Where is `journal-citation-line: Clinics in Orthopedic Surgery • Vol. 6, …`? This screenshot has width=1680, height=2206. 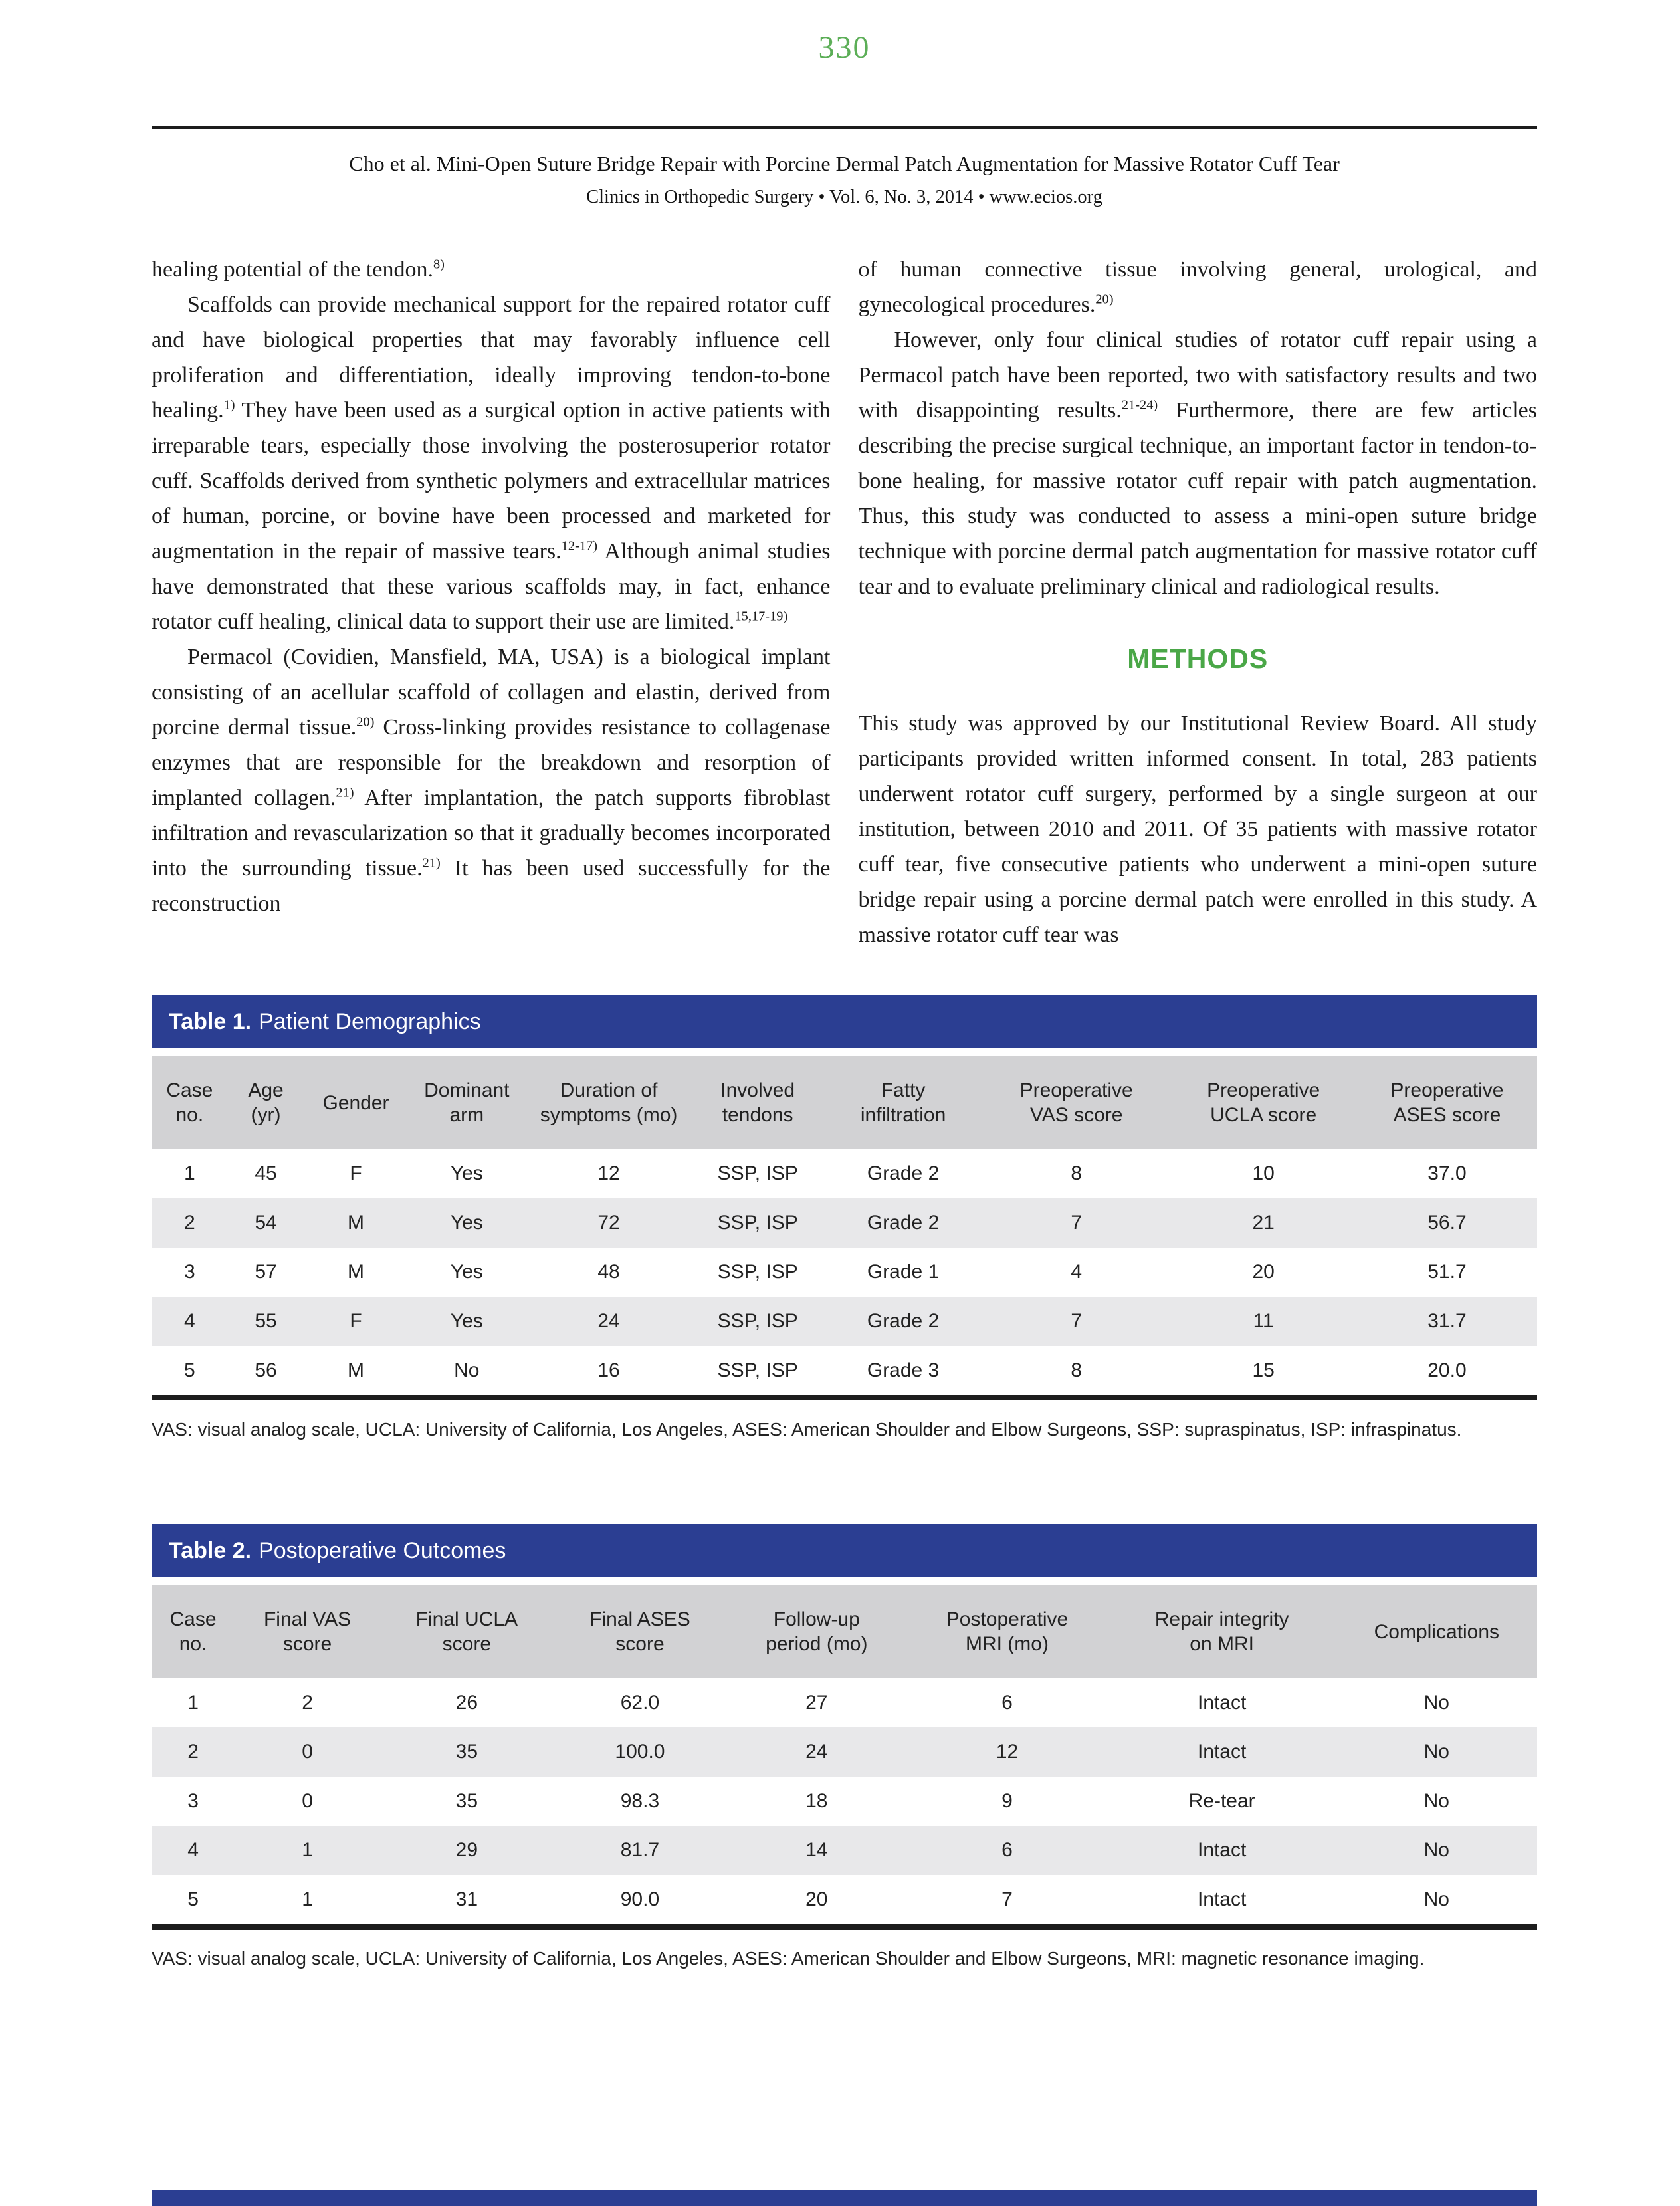 journal-citation-line: Clinics in Orthopedic Surgery • Vol. 6, … is located at coordinates (844, 197).